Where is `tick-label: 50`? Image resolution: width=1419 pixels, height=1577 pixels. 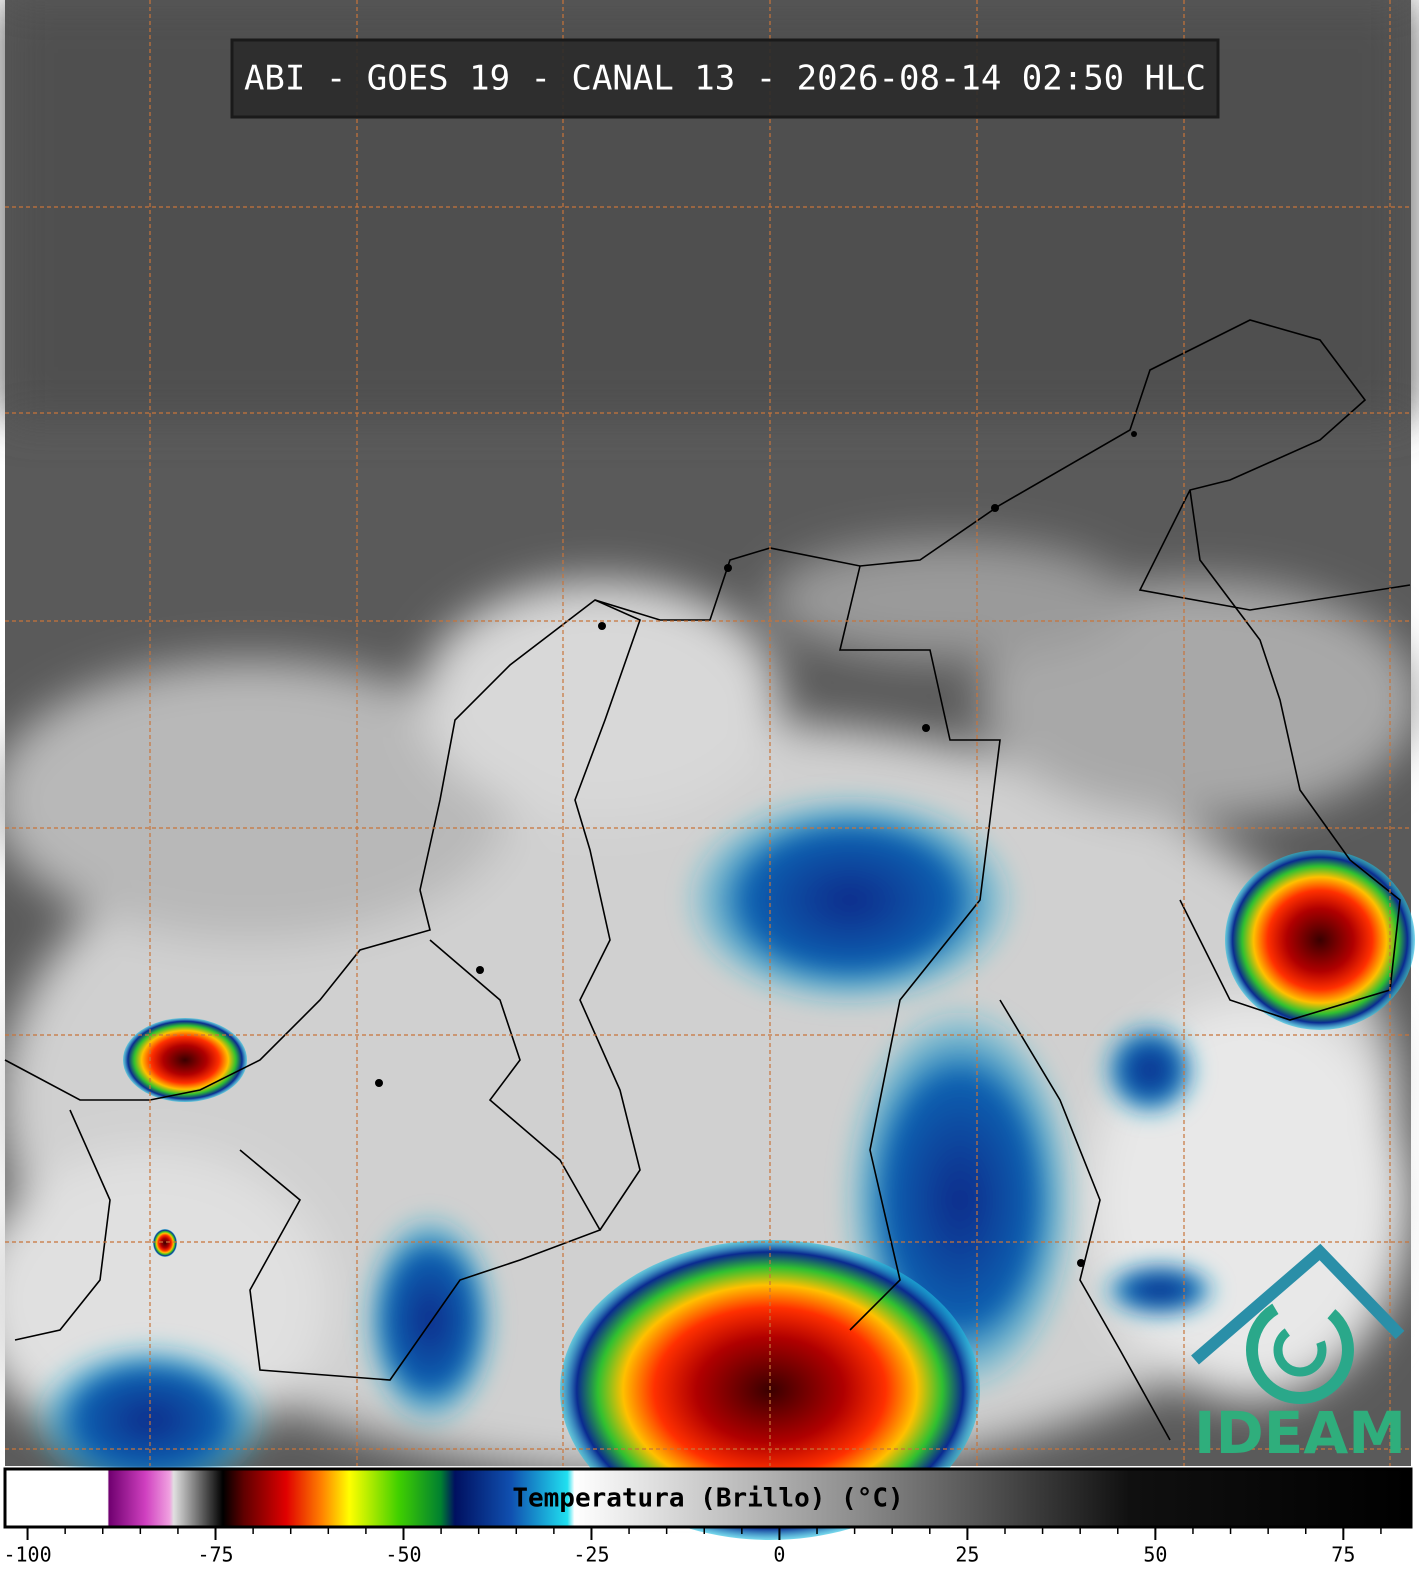
tick-label: 50 is located at coordinates (1155, 1555).